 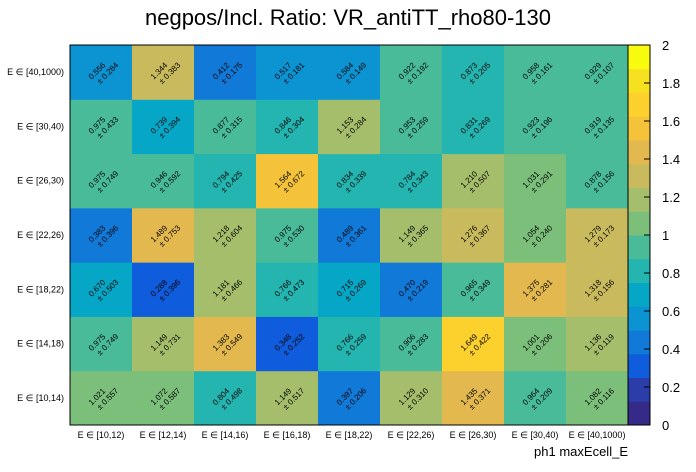 I want to click on x-tick-label: E ∈ [30,40), so click(x=535, y=435).